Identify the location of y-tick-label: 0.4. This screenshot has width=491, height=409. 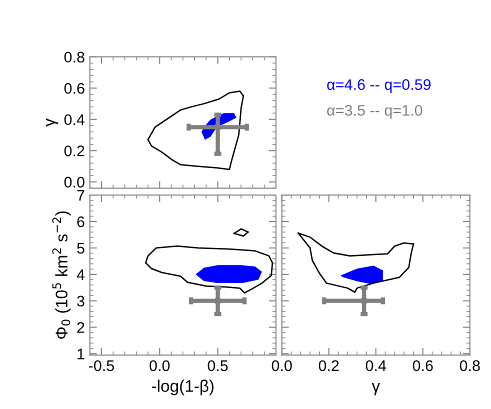
(74, 120).